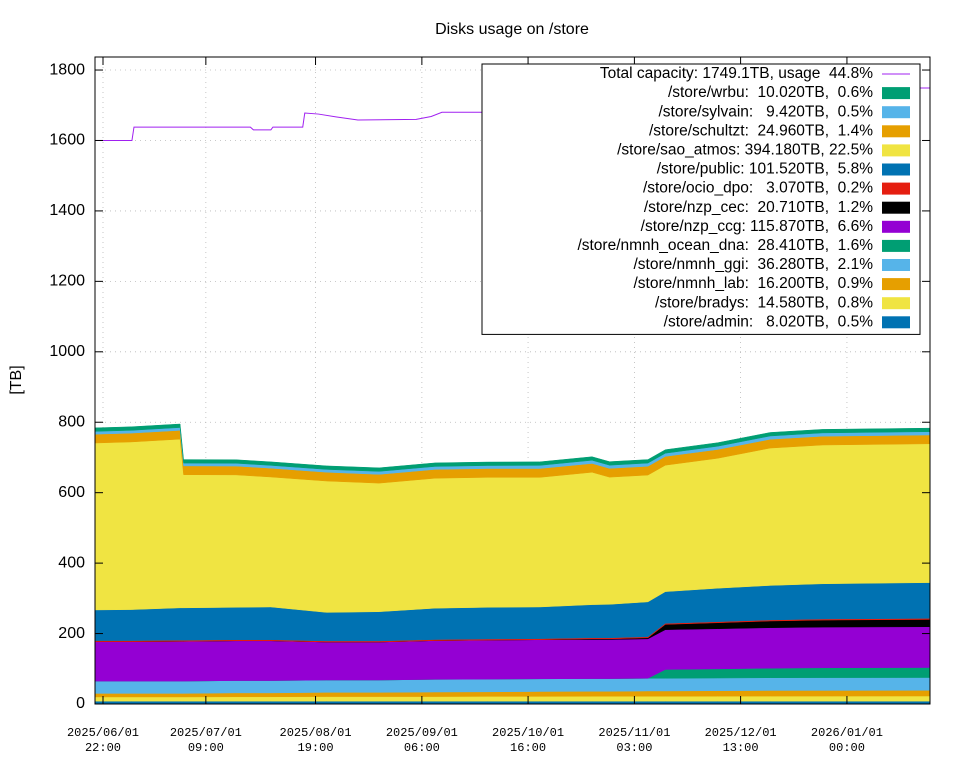 The width and height of the screenshot is (960, 768). Describe the element at coordinates (765, 111) in the screenshot. I see `legend-label: /store/sylvain: 9.420TB, 0.5%` at that location.